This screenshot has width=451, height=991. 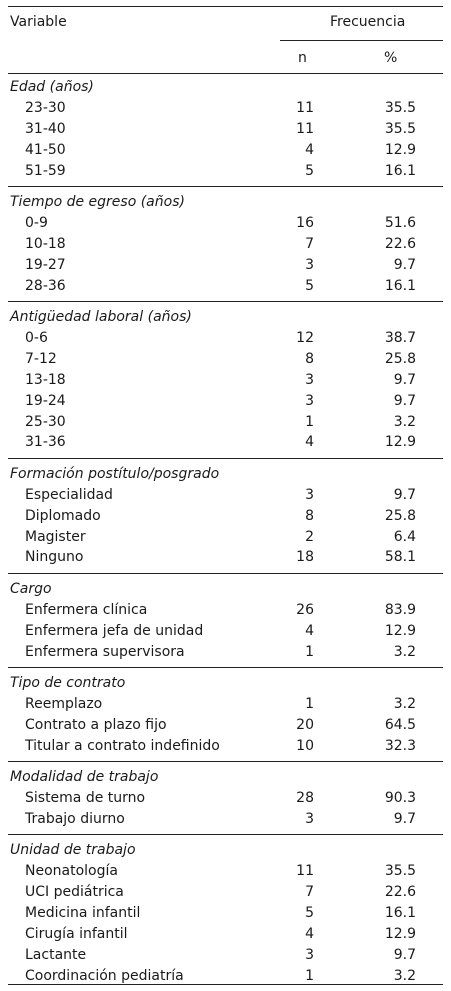 I want to click on row-label: Cirugía infantil, so click(x=76, y=933).